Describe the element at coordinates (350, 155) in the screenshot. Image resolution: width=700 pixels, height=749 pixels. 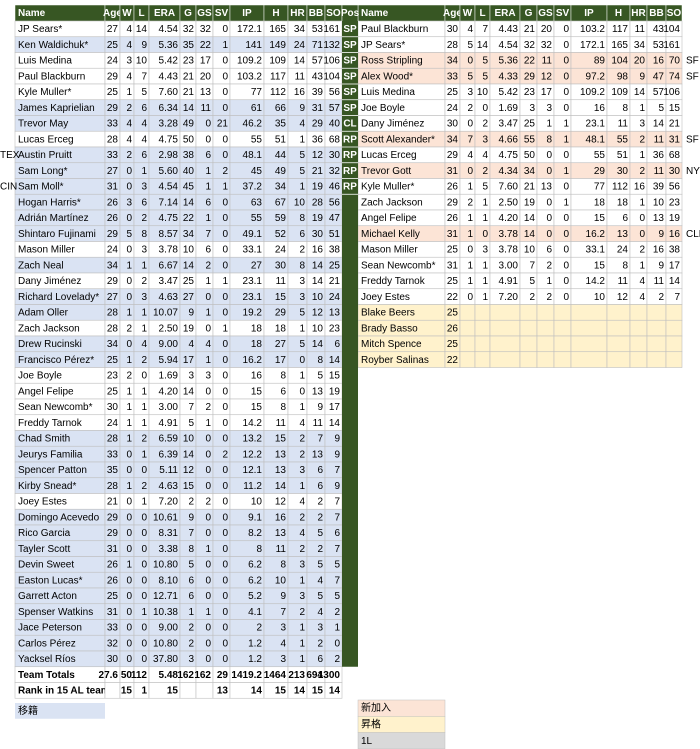
I see `position: RP` at that location.